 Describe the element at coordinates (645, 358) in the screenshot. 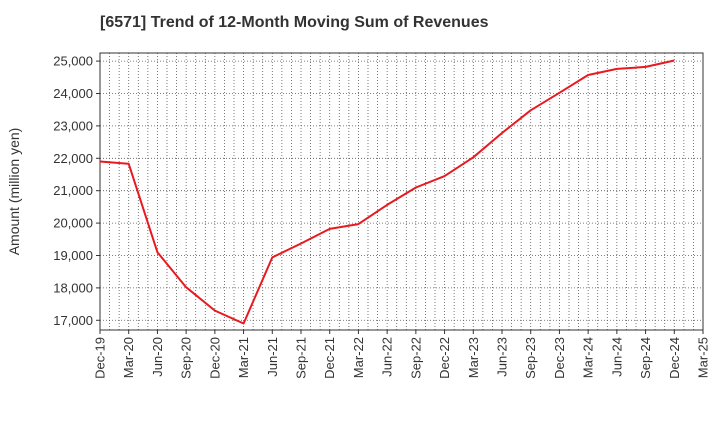

I see `x-tick-label: Sep-24` at that location.